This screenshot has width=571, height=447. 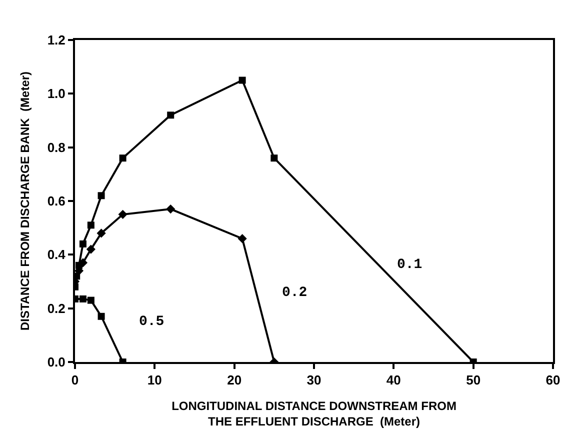 I want to click on y-tick-label: 0.4, so click(x=56, y=254).